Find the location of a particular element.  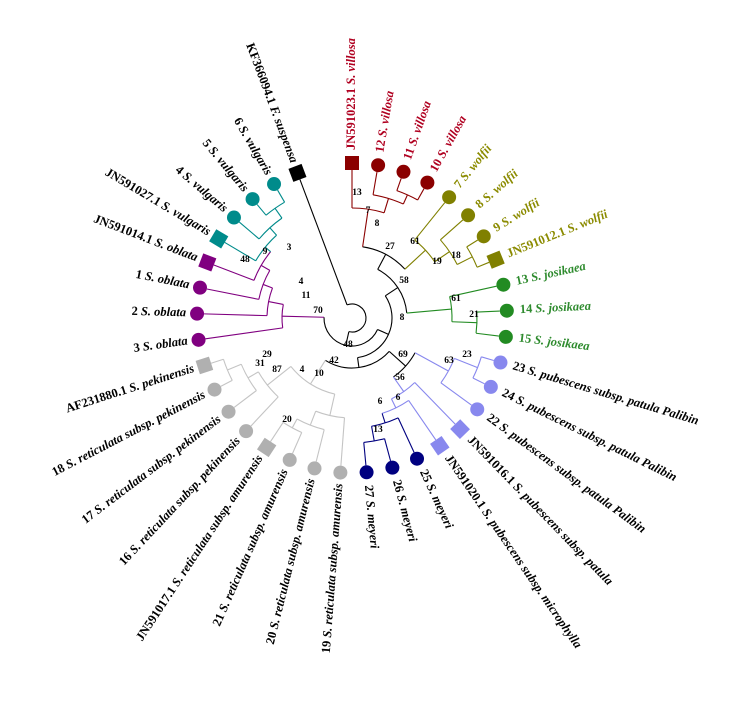

leaf-name: S. josikaea is located at coordinates (562, 342).